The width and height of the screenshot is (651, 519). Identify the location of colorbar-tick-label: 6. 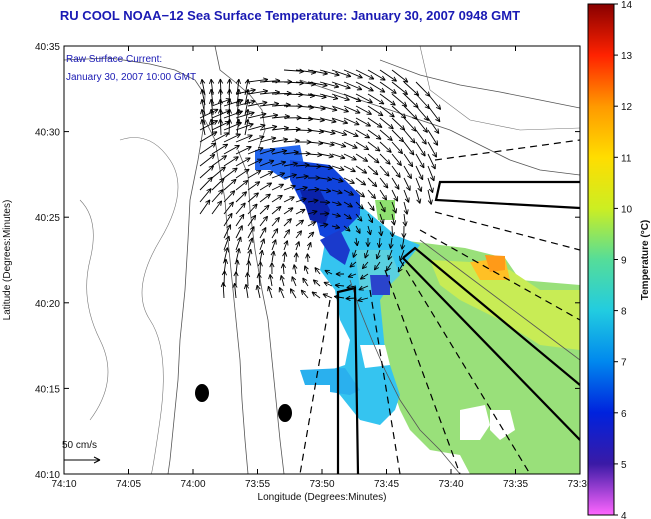
(624, 414).